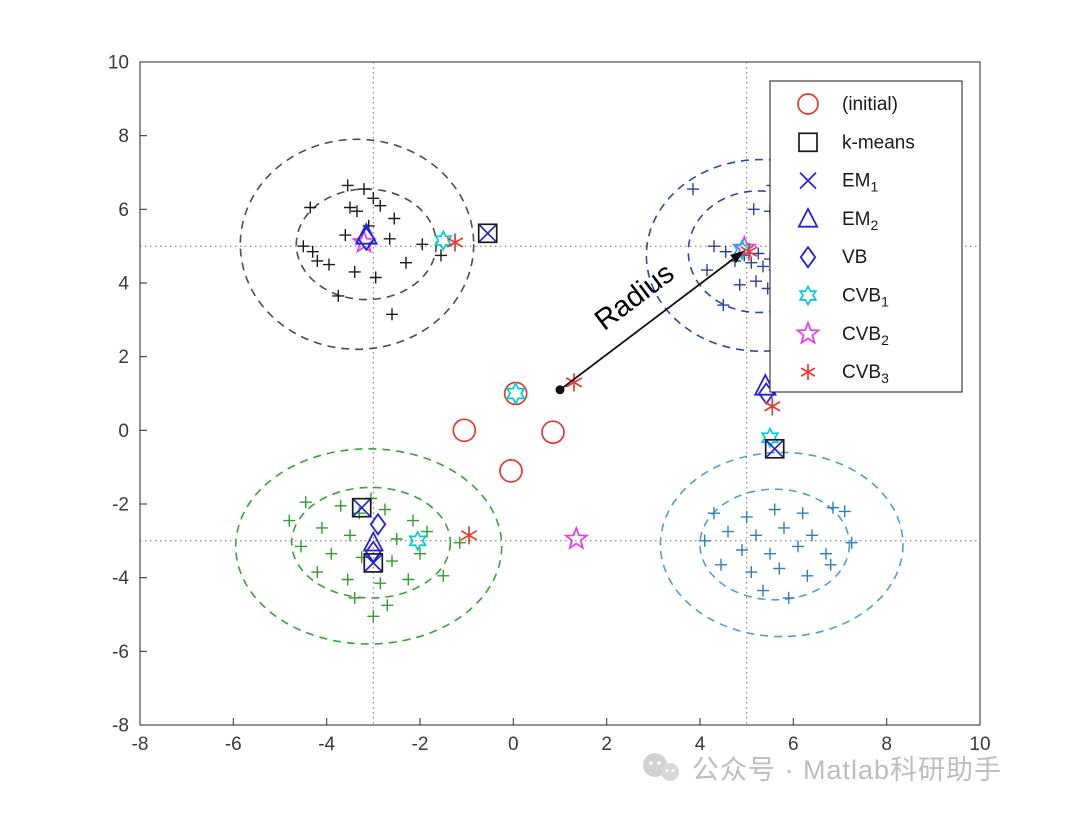 Image resolution: width=1080 pixels, height=815 pixels. I want to click on hexagram-legend-icon, so click(808, 295).